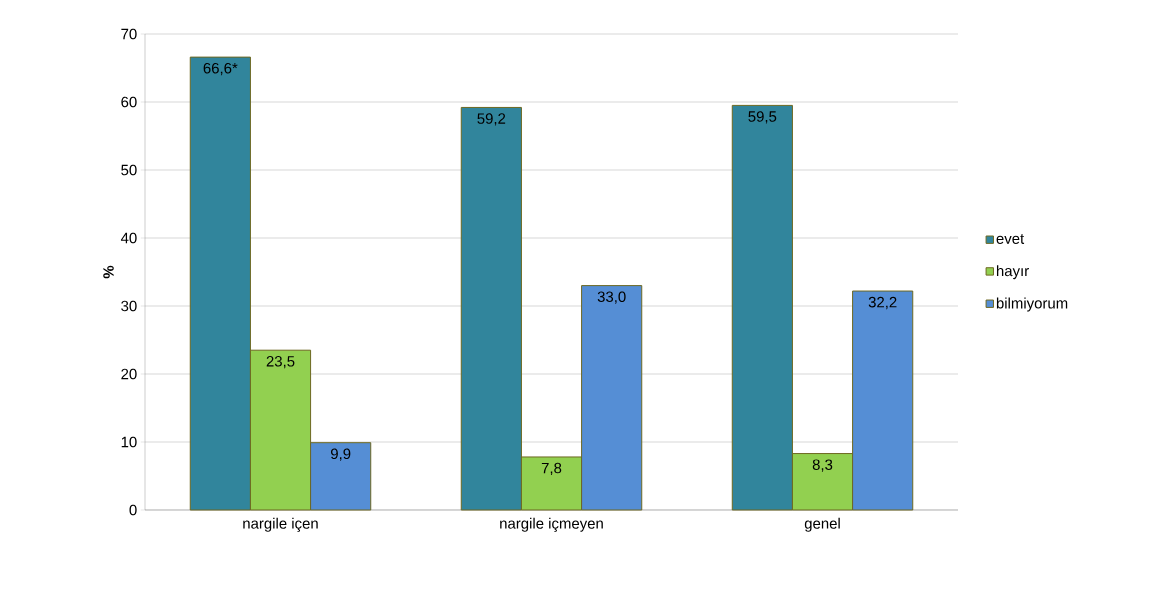  What do you see at coordinates (129, 34) in the screenshot?
I see `y-tick-label: 70` at bounding box center [129, 34].